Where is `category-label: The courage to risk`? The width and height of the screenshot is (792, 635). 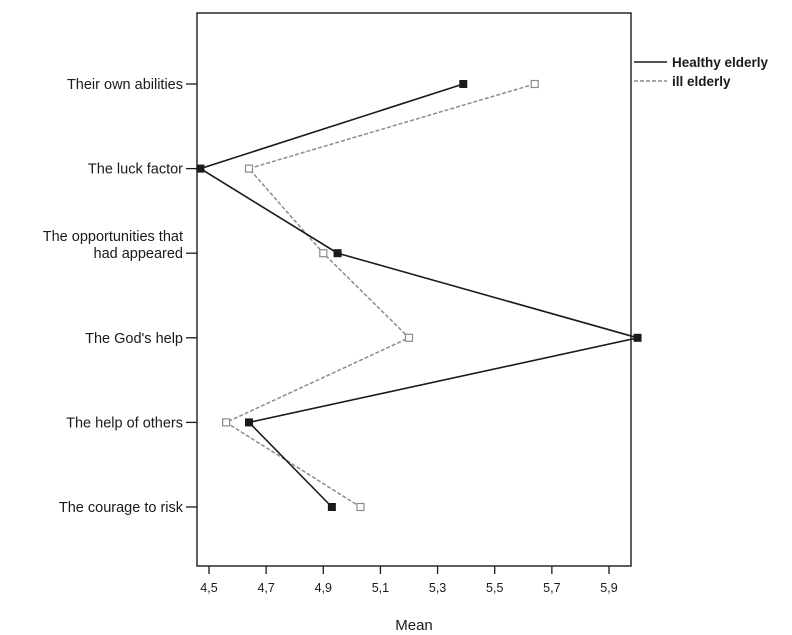 category-label: The courage to risk is located at coordinates (121, 508).